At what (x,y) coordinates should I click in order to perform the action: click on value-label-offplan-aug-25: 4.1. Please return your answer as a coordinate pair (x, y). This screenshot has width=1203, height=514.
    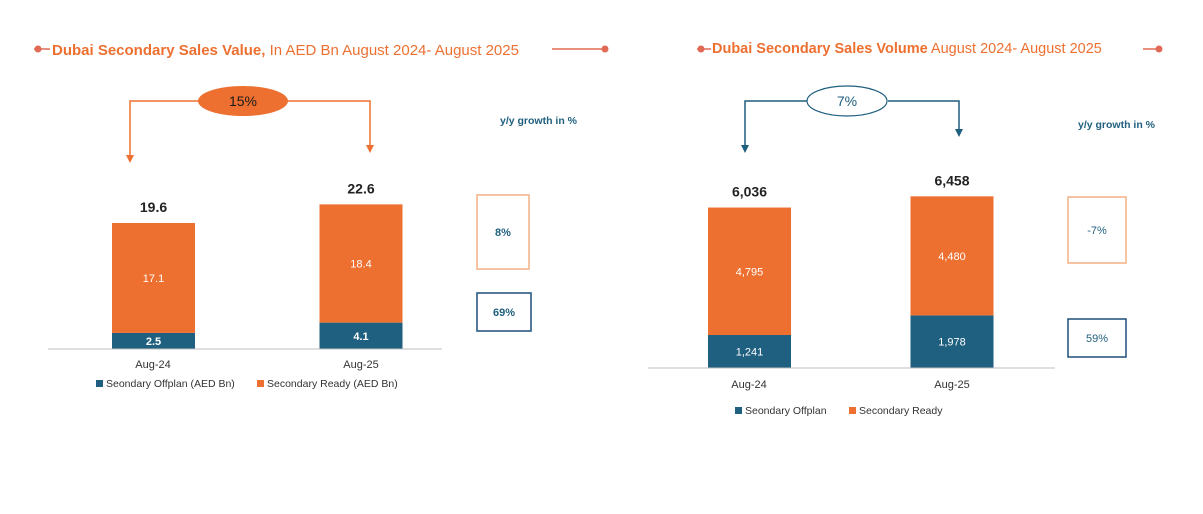
    Looking at the image, I should click on (360, 337).